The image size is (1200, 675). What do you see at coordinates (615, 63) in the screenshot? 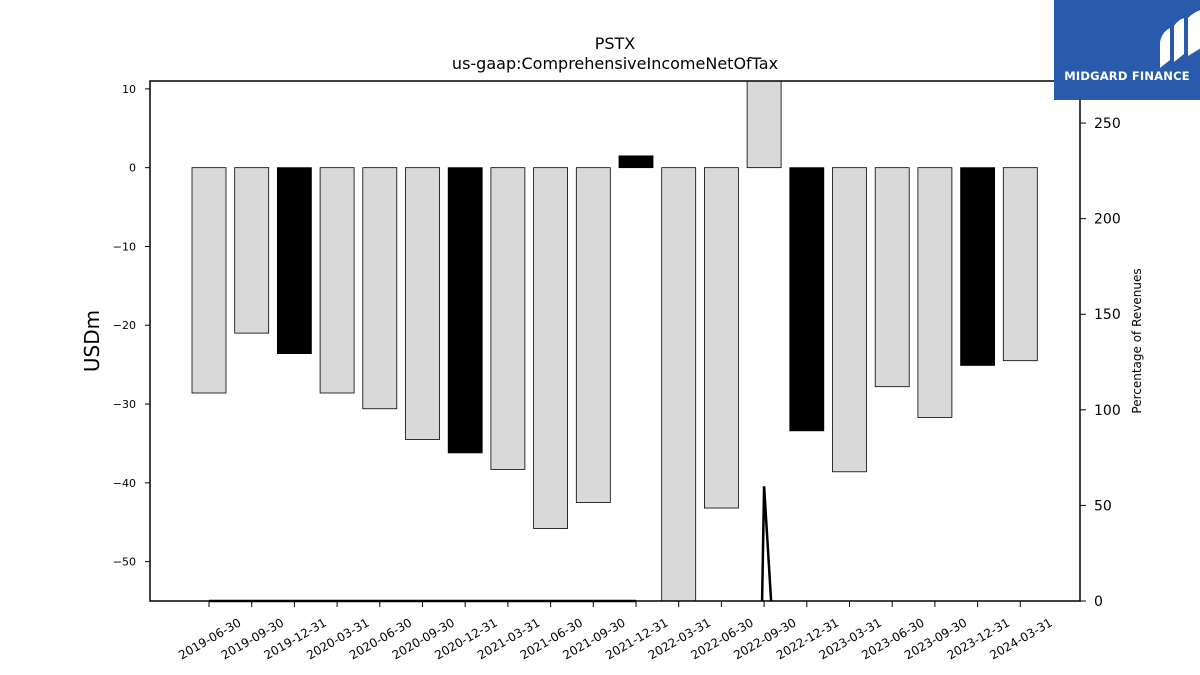
I see `chart-subtitle: us-gaap:ComprehensiveIncomeNetOfTax` at bounding box center [615, 63].